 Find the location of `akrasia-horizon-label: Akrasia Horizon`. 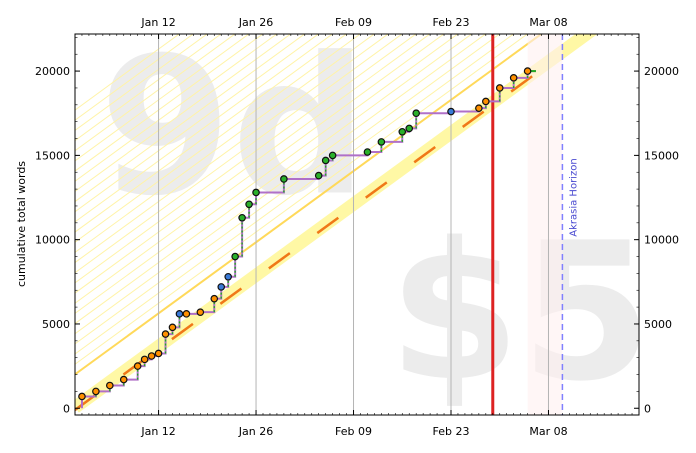

akrasia-horizon-label: Akrasia Horizon is located at coordinates (573, 197).